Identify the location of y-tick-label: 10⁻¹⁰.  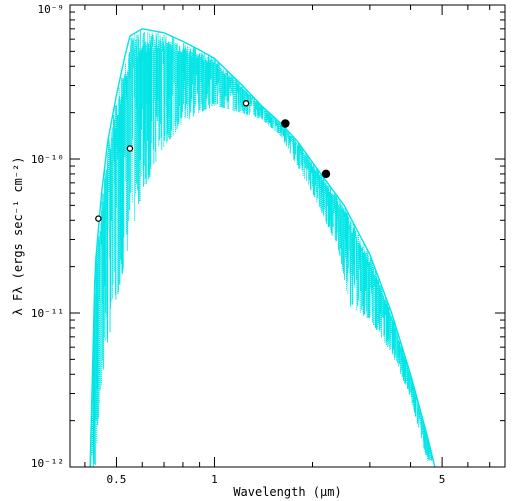
(47, 159).